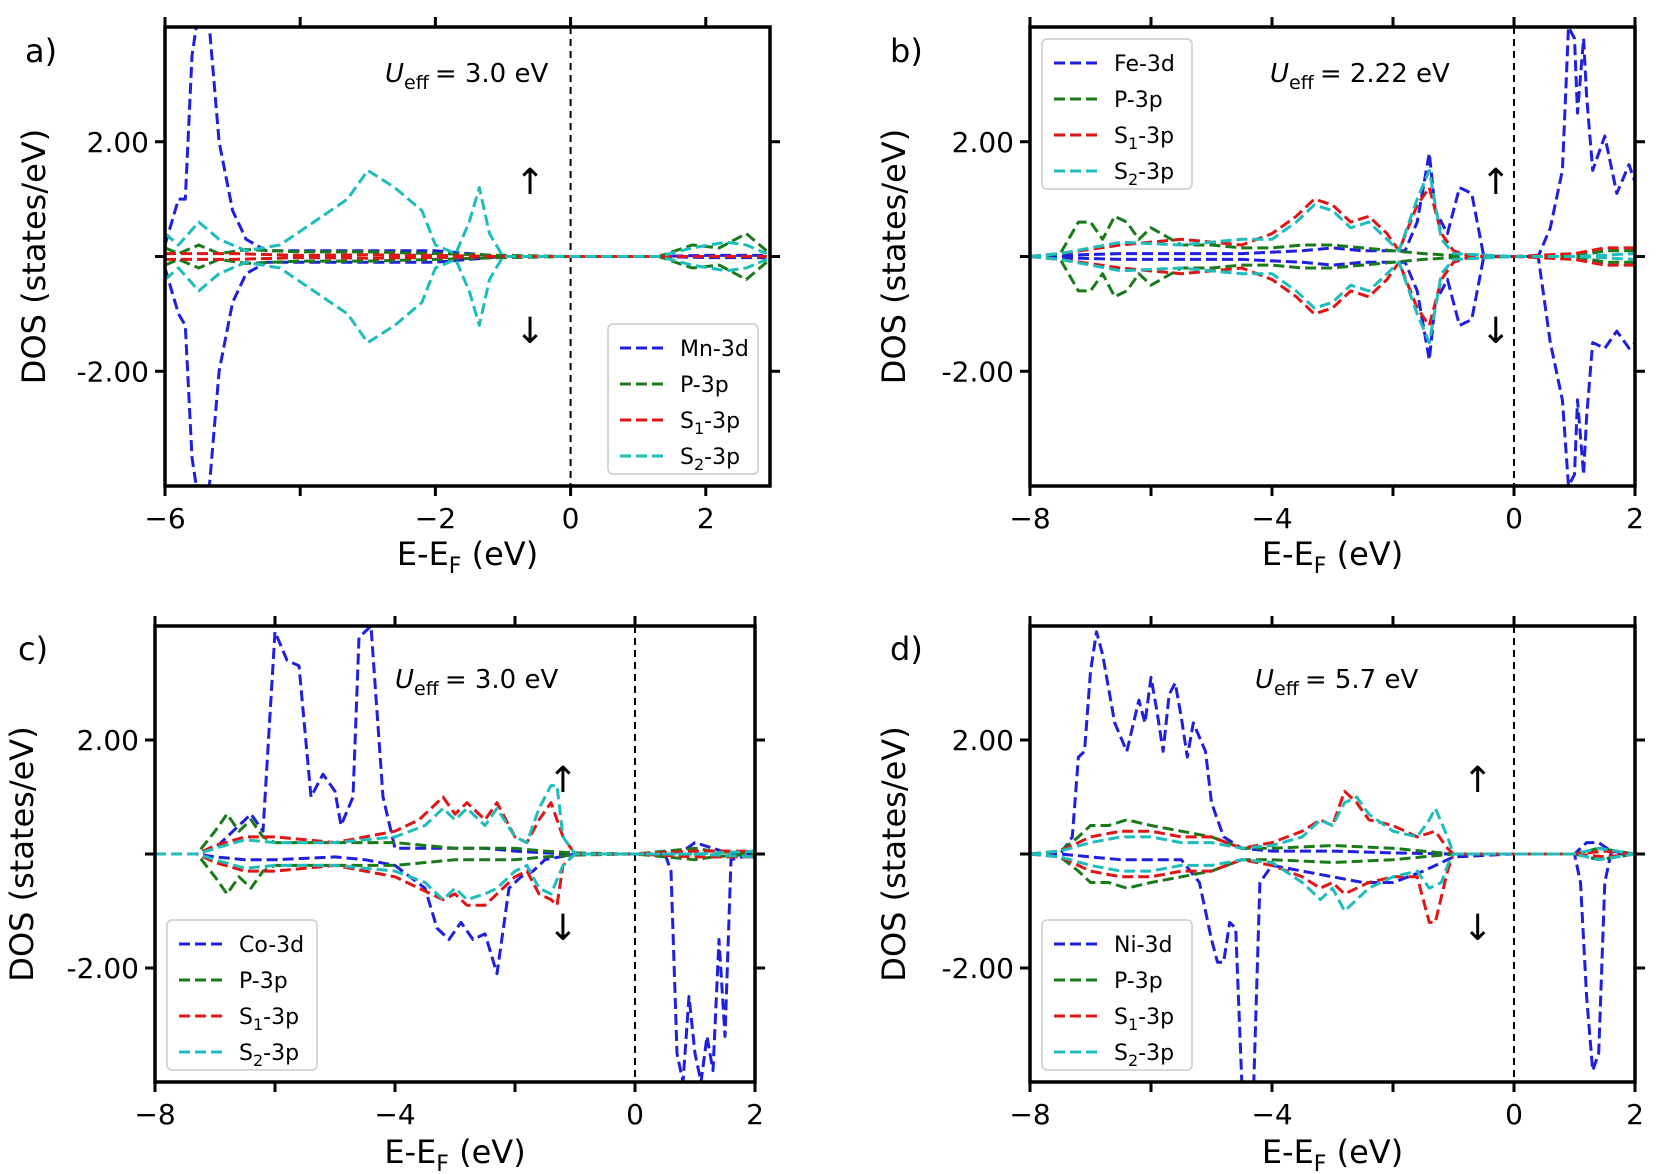  What do you see at coordinates (455, 741) in the screenshot?
I see `series-co-3d-up` at bounding box center [455, 741].